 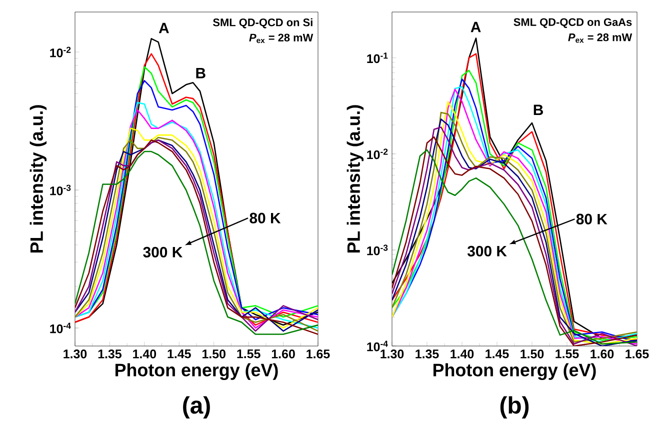 I want to click on text: SML QD-QCD on Si, so click(x=262, y=23).